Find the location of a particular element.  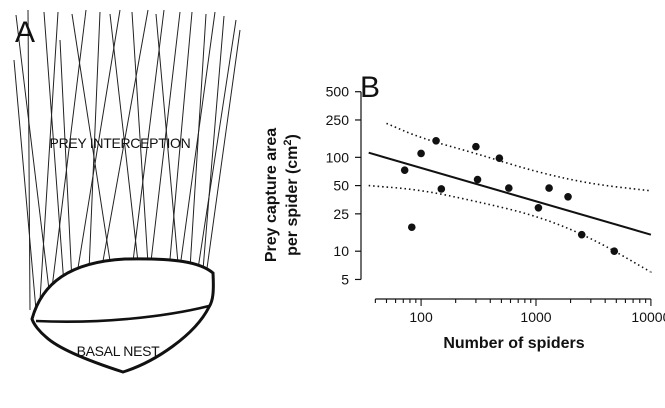

prey-interception-label: PREY INTERCEPTION is located at coordinates (120, 143).